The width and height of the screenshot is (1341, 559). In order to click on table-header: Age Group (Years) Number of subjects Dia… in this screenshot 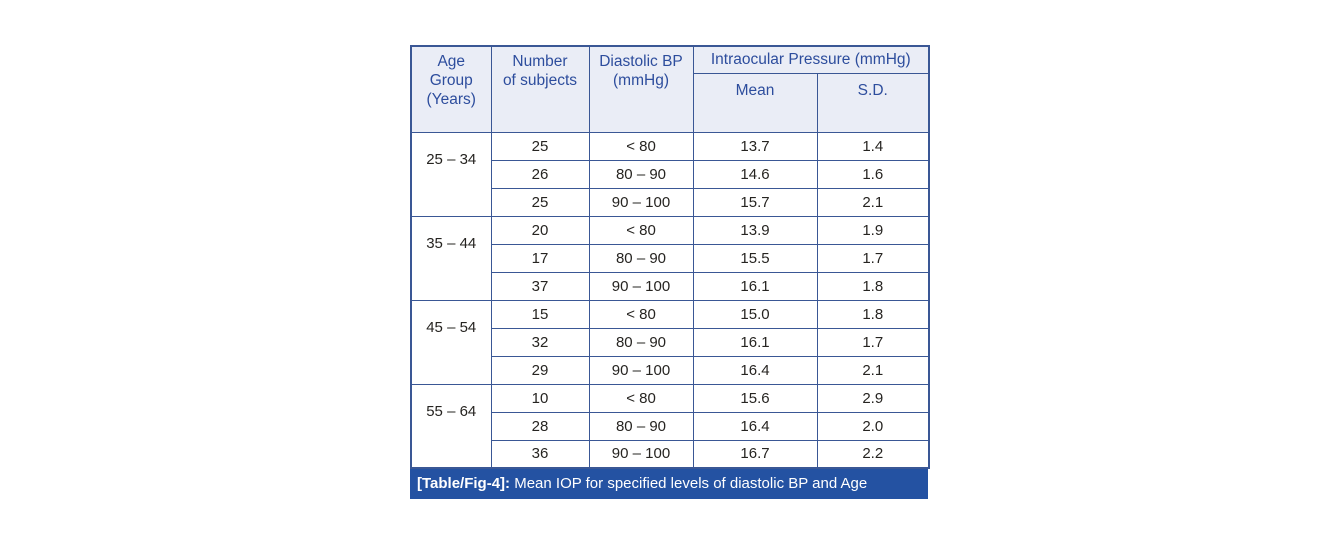, I will do `click(670, 89)`.